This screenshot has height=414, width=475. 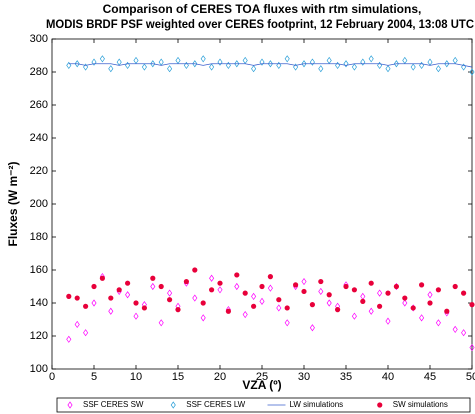 What do you see at coordinates (94, 377) in the screenshot?
I see `x-tick-label: 5` at bounding box center [94, 377].